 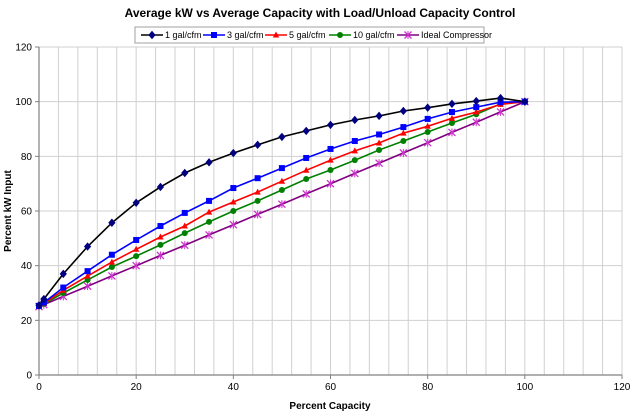 I want to click on legend-label: 10 gal/cfm, so click(x=374, y=35).